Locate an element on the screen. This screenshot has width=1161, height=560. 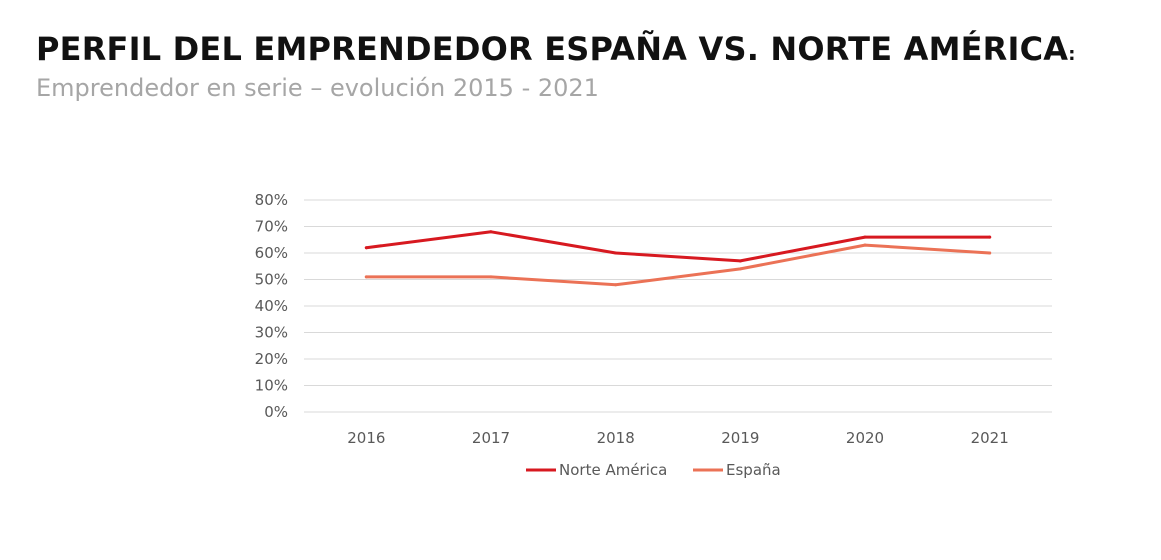
y-tick-label: 0% is located at coordinates (276, 412).